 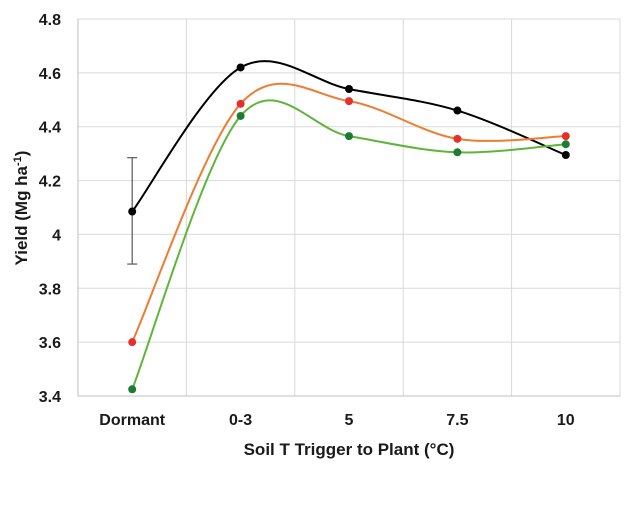 What do you see at coordinates (56, 235) in the screenshot?
I see `y-tick-label: 4` at bounding box center [56, 235].